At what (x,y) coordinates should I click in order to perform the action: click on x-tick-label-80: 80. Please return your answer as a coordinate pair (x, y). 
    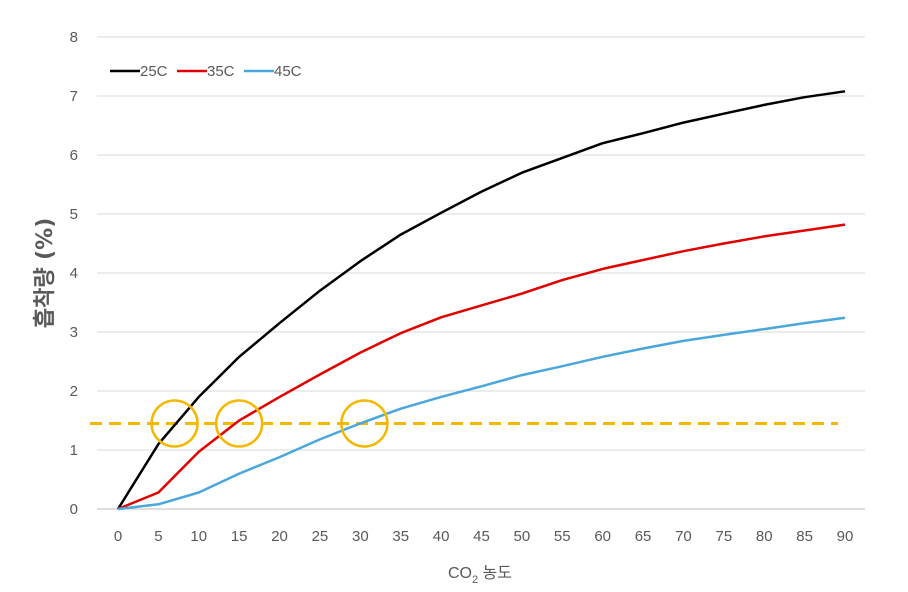
    Looking at the image, I should click on (764, 536).